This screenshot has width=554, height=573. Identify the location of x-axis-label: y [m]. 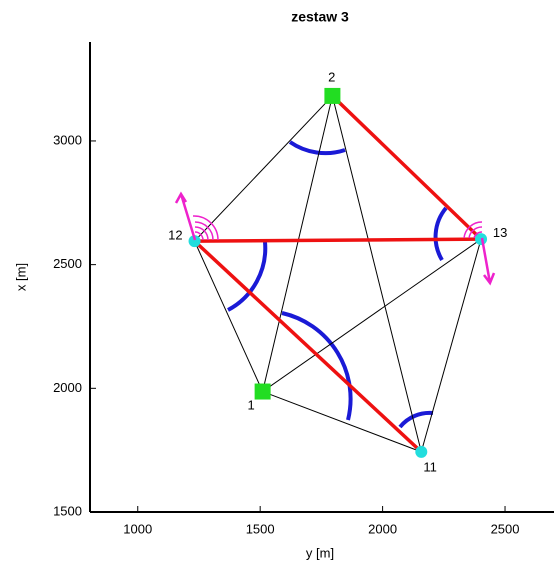
(320, 552).